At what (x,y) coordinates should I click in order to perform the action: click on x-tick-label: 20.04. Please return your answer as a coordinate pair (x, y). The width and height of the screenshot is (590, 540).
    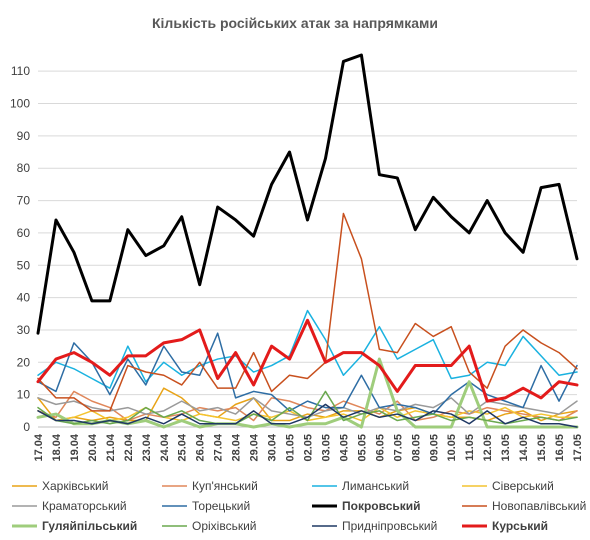
    Looking at the image, I should click on (93, 447).